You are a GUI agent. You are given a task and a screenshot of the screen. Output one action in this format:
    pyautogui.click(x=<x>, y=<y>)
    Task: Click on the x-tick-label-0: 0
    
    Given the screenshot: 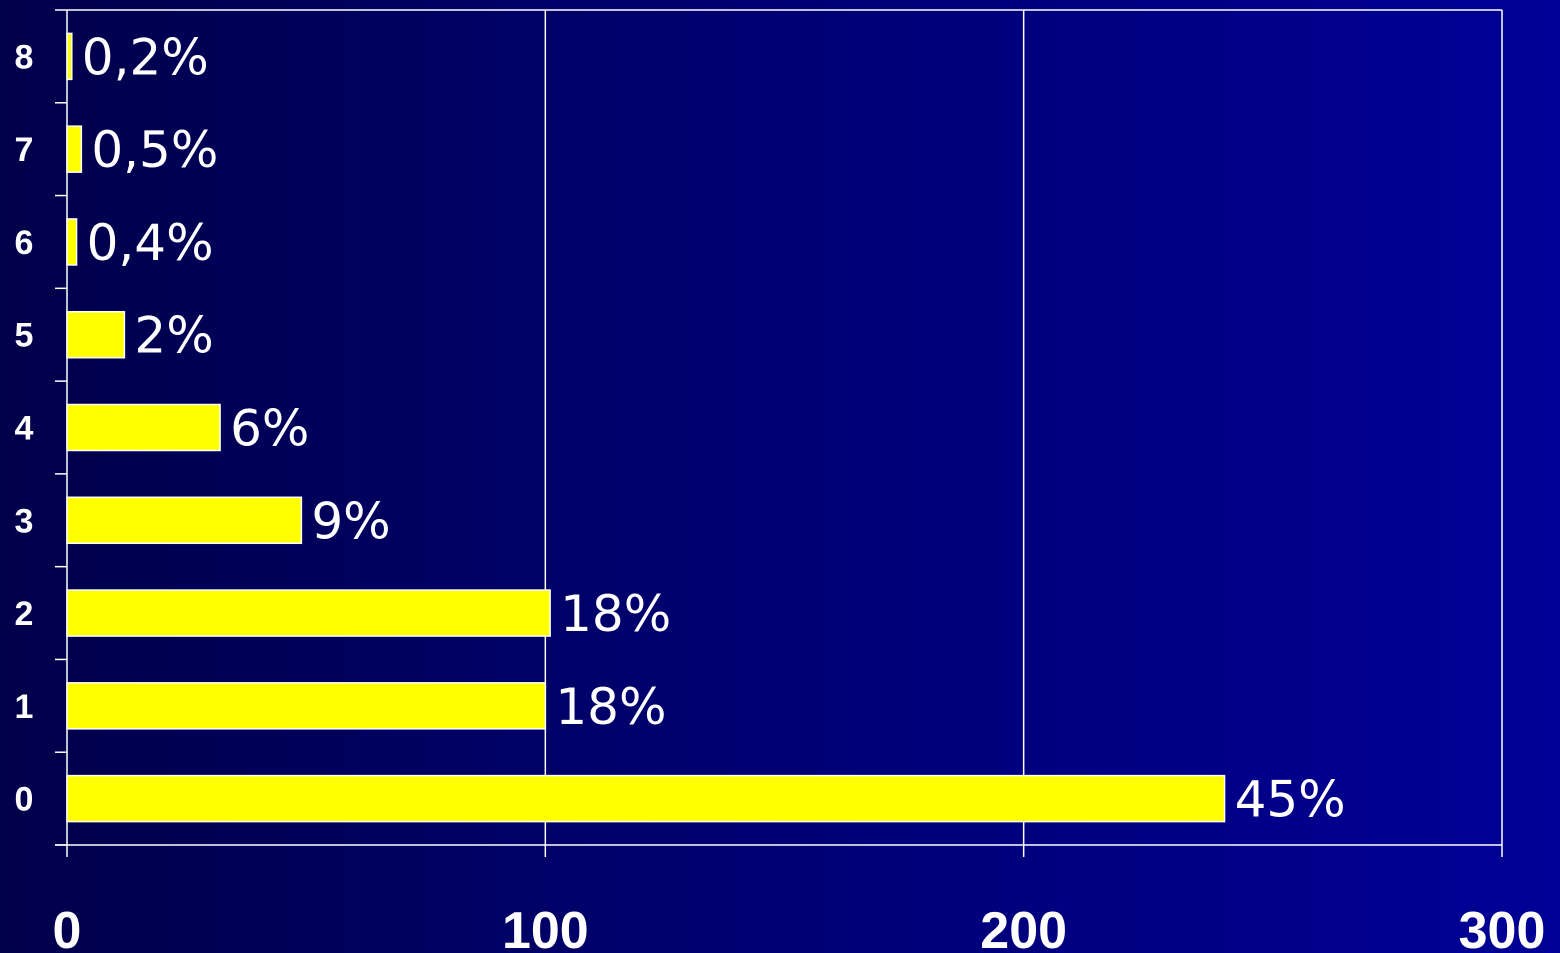 What is the action you would take?
    pyautogui.click(x=67, y=927)
    